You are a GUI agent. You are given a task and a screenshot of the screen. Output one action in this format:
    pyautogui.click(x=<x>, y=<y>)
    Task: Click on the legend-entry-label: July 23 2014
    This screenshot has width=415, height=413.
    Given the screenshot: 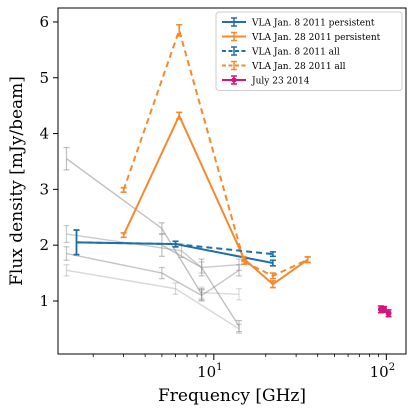 What is the action you would take?
    pyautogui.click(x=280, y=82)
    